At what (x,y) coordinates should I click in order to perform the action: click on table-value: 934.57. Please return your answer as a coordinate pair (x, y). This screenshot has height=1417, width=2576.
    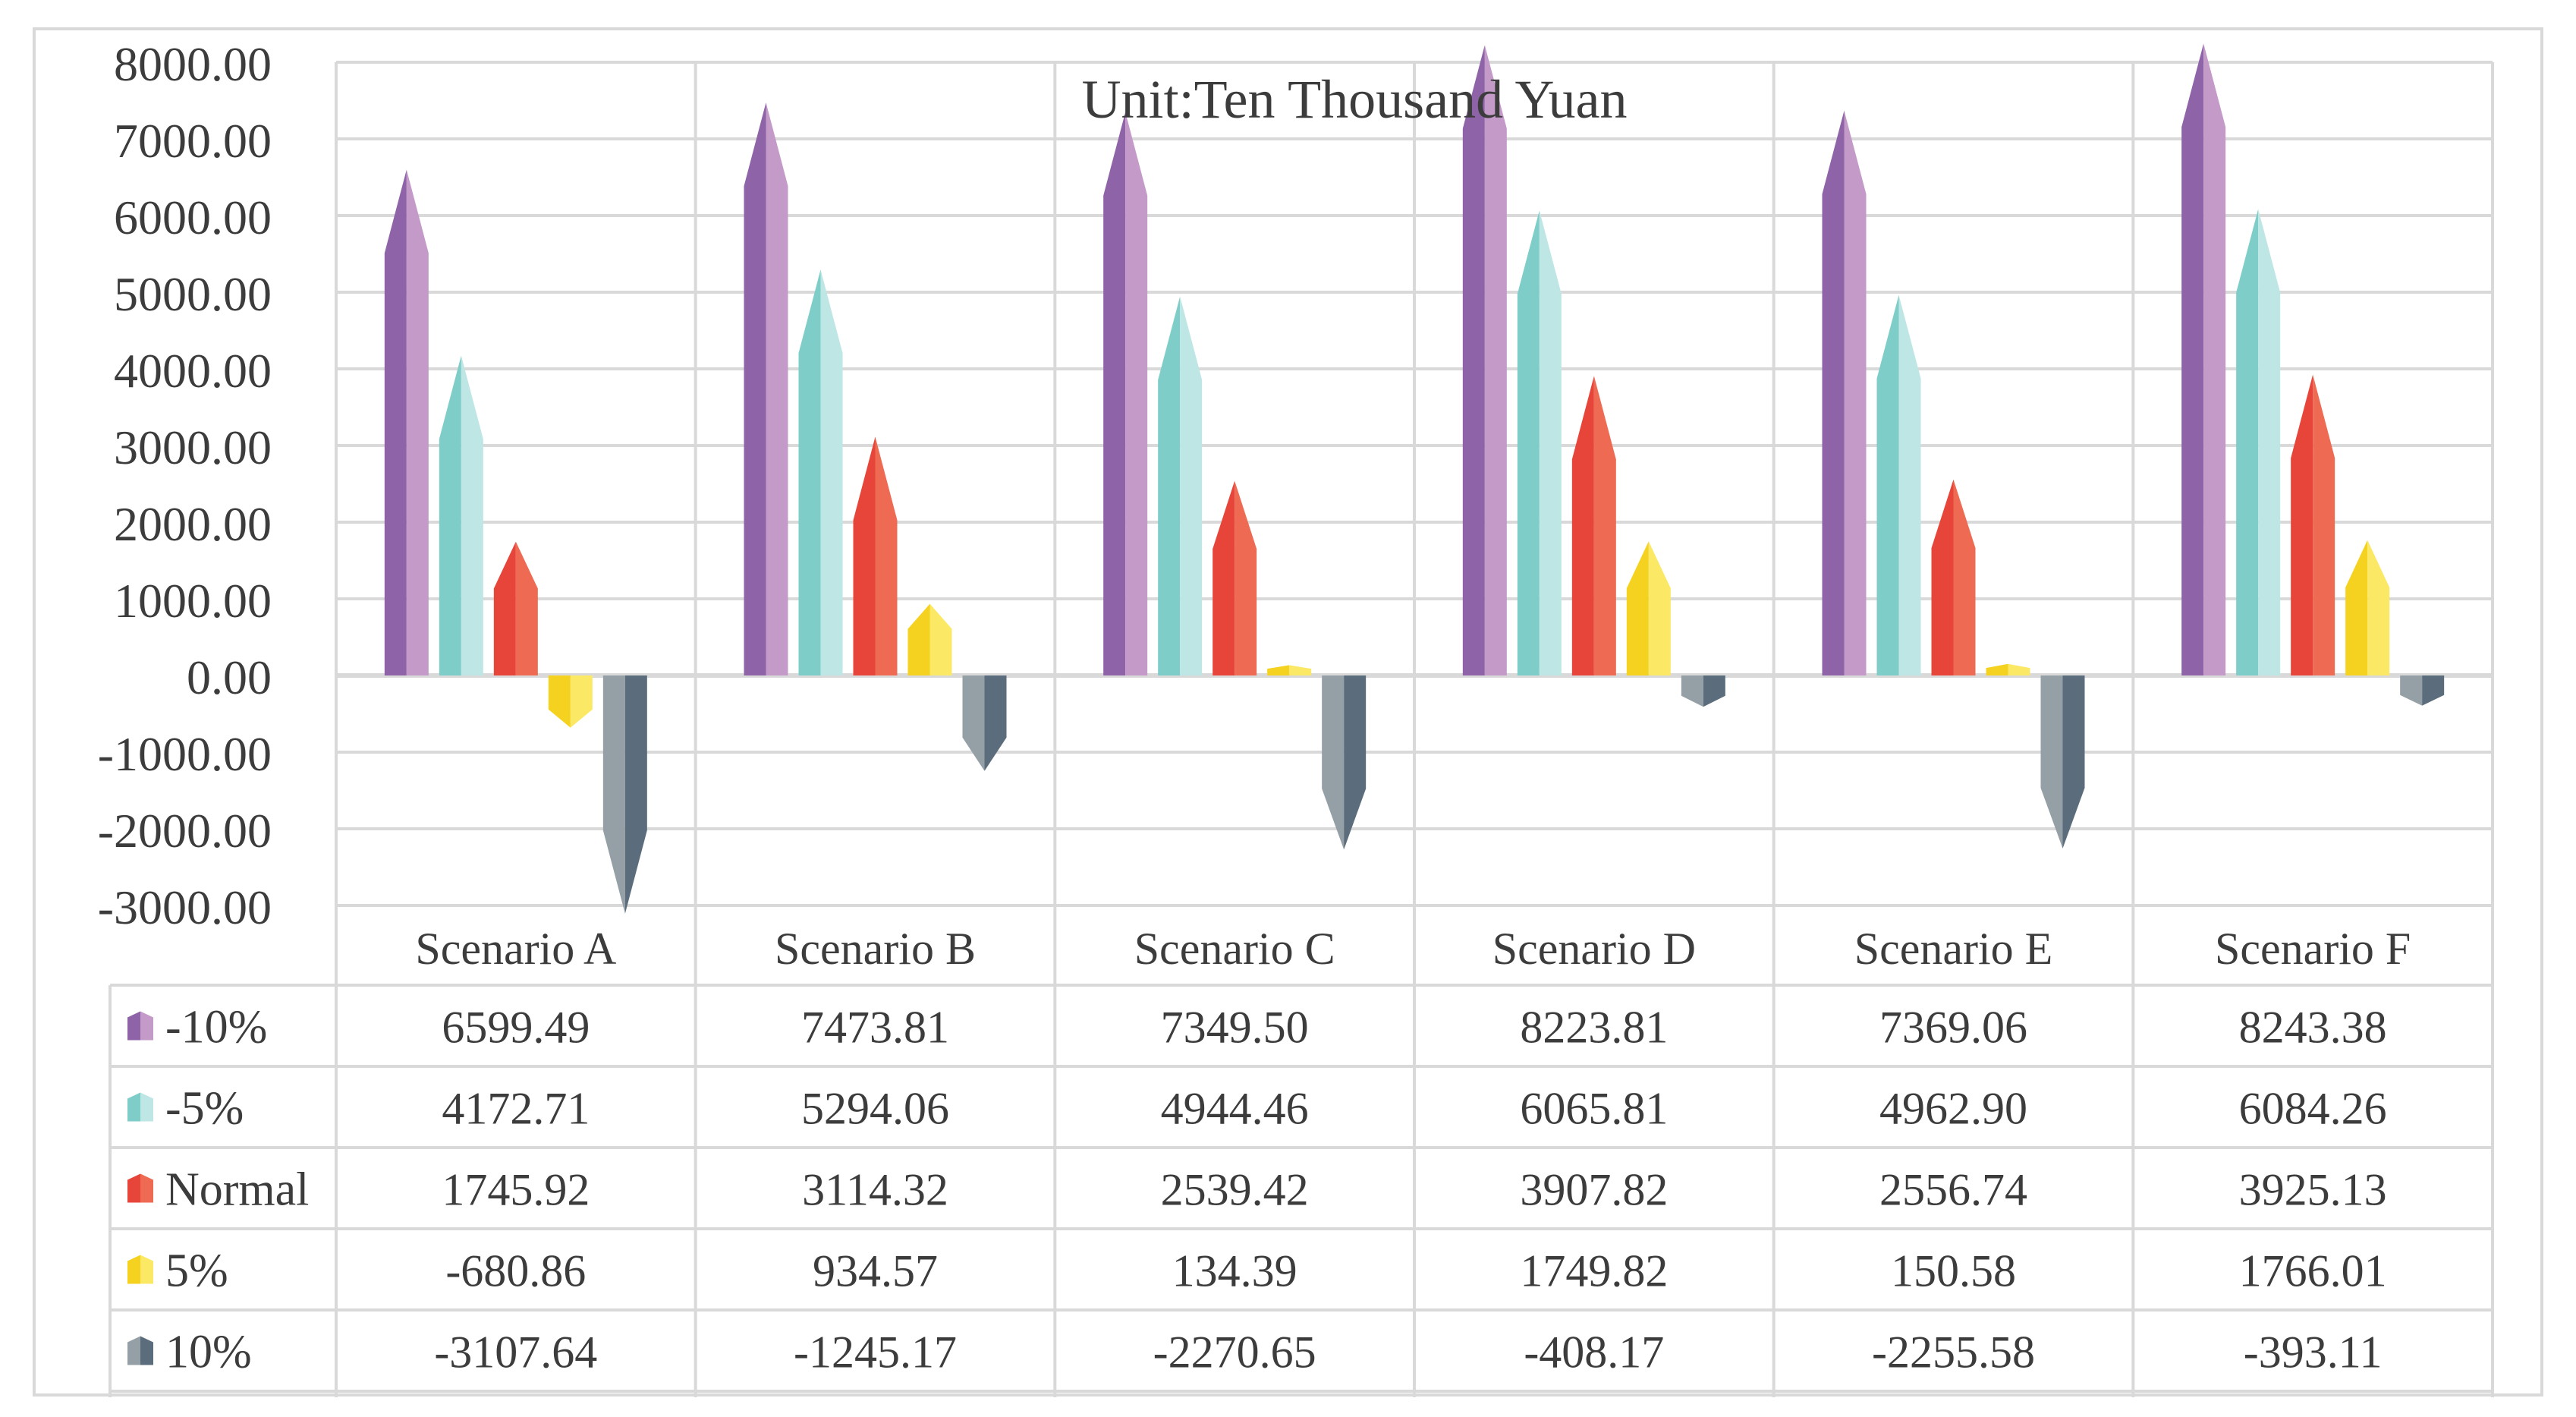
    Looking at the image, I should click on (875, 1271).